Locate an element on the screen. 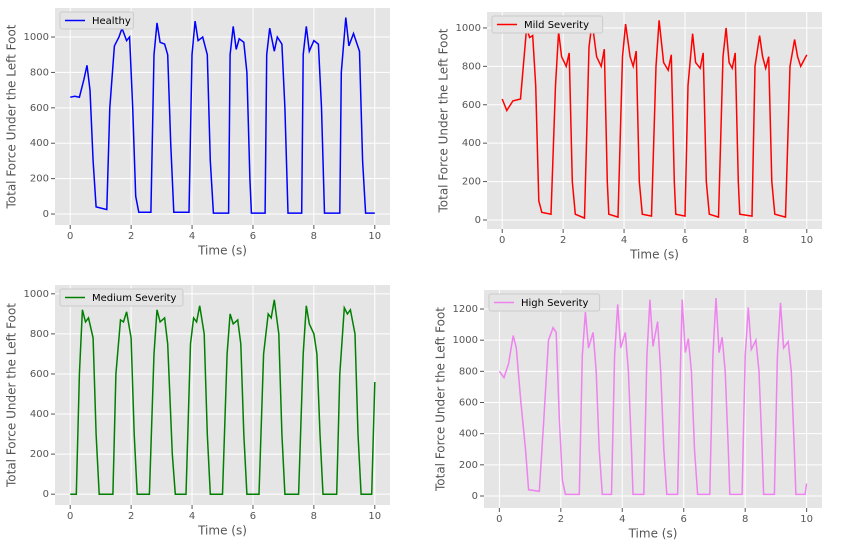  legend-label: Mild Severity is located at coordinates (556, 25).